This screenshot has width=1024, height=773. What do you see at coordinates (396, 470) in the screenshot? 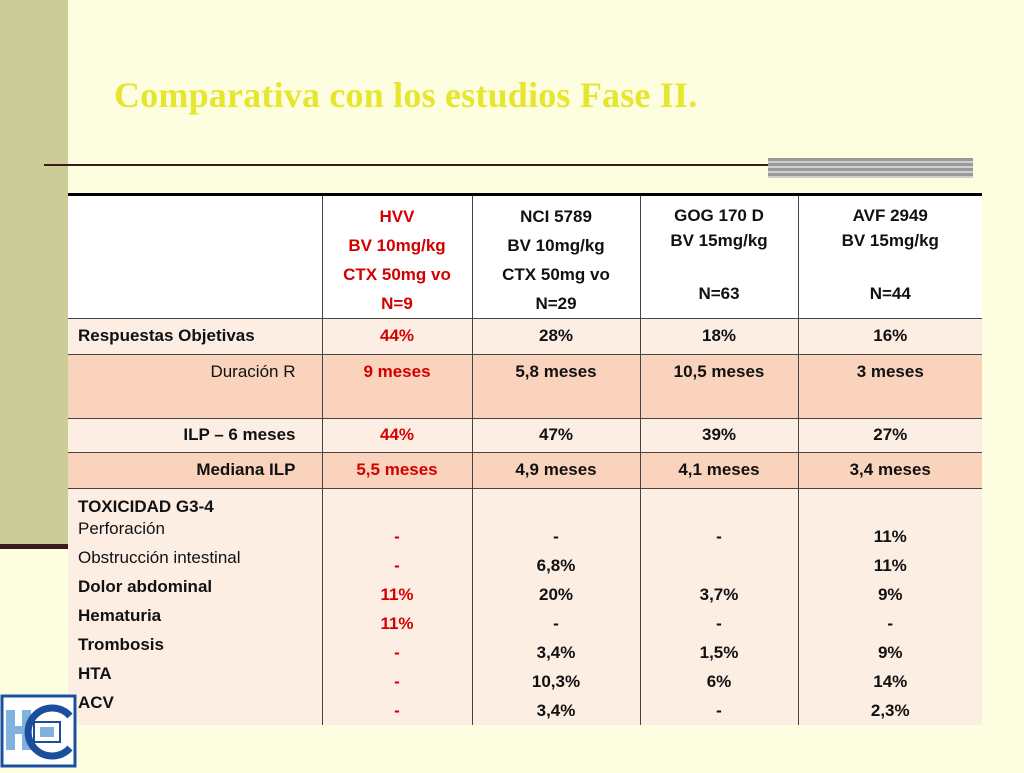
I see `cell-value: 5,5 meses` at bounding box center [396, 470].